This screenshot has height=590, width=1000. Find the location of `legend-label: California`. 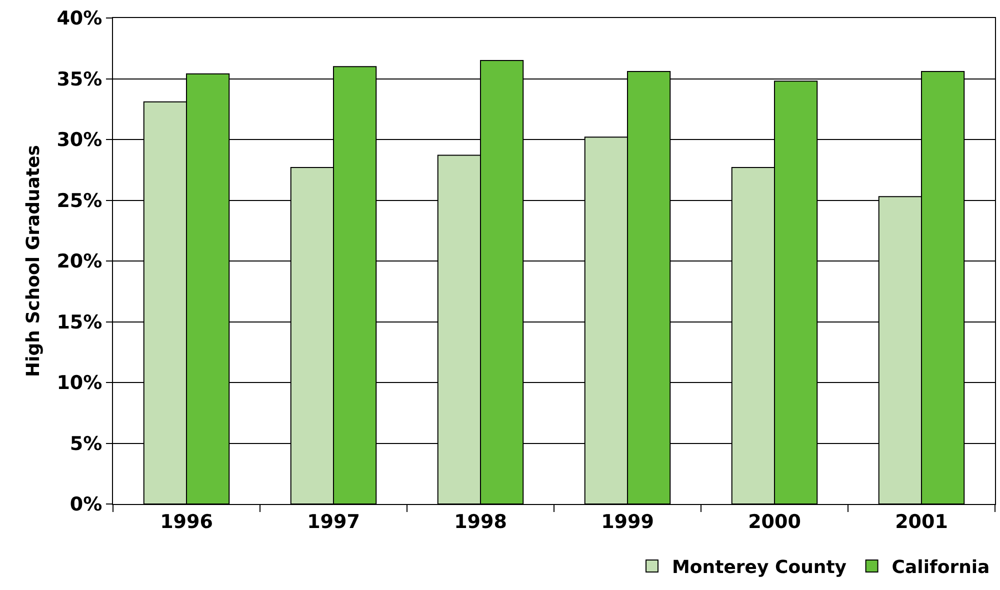

legend-label: California is located at coordinates (941, 567).